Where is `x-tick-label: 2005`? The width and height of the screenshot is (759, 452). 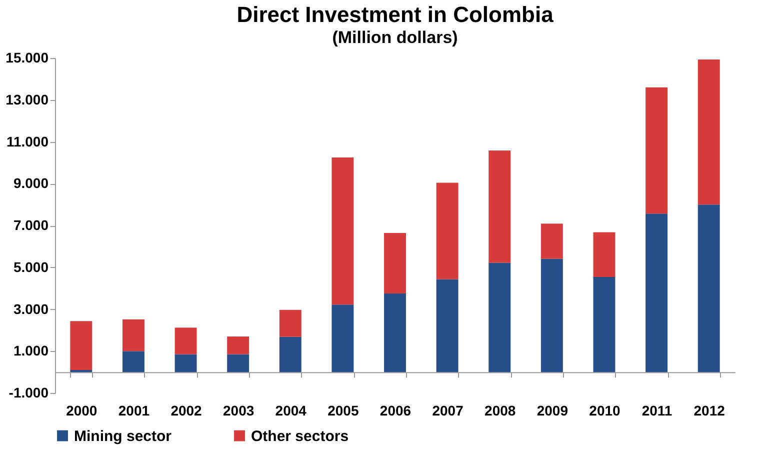
x-tick-label: 2005 is located at coordinates (343, 410).